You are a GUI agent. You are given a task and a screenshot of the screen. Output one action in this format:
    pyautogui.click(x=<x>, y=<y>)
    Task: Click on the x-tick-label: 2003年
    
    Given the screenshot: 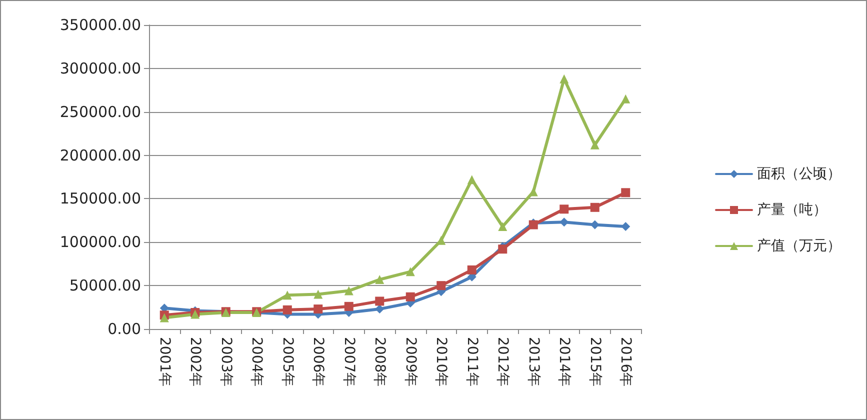 What is the action you would take?
    pyautogui.click(x=226, y=362)
    